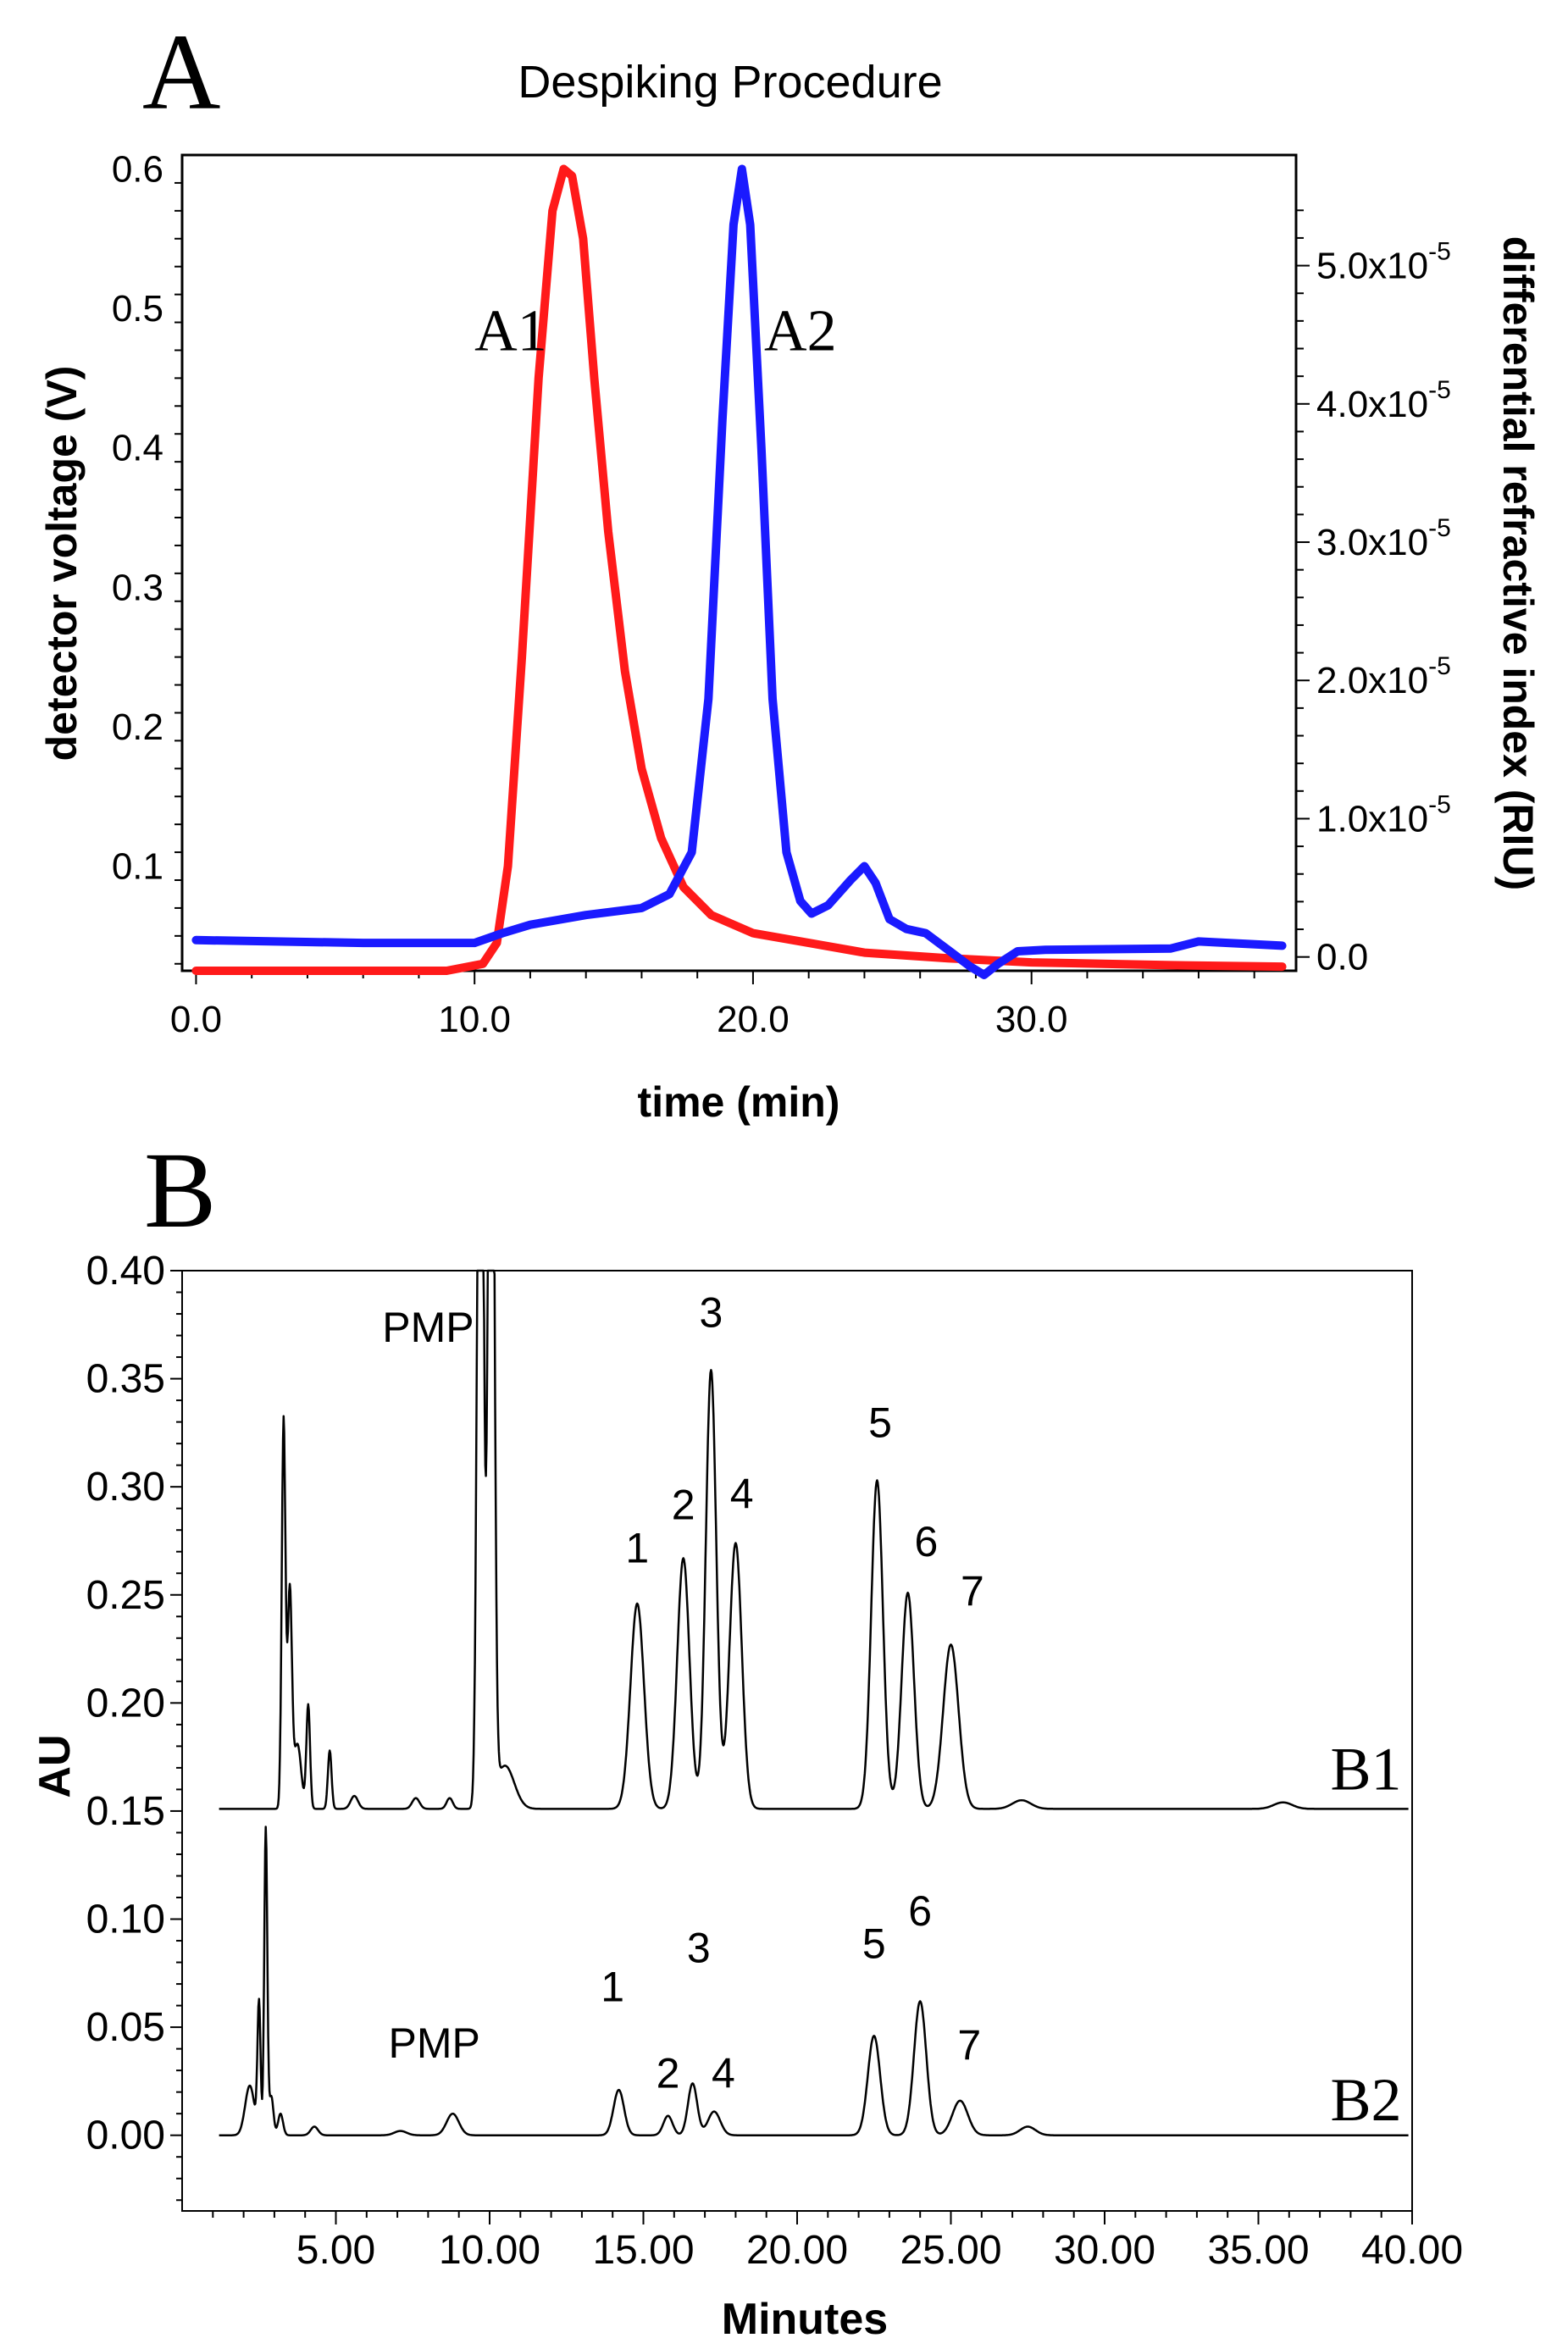  What do you see at coordinates (637, 1547) in the screenshot?
I see `b1-peak-label: 1` at bounding box center [637, 1547].